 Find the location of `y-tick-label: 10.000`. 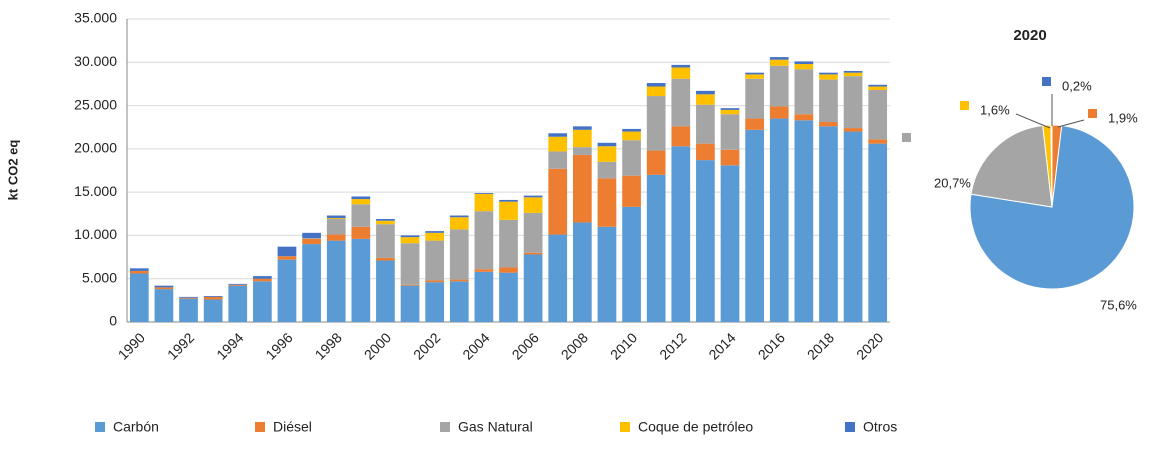

y-tick-label: 10.000 is located at coordinates (95, 234).